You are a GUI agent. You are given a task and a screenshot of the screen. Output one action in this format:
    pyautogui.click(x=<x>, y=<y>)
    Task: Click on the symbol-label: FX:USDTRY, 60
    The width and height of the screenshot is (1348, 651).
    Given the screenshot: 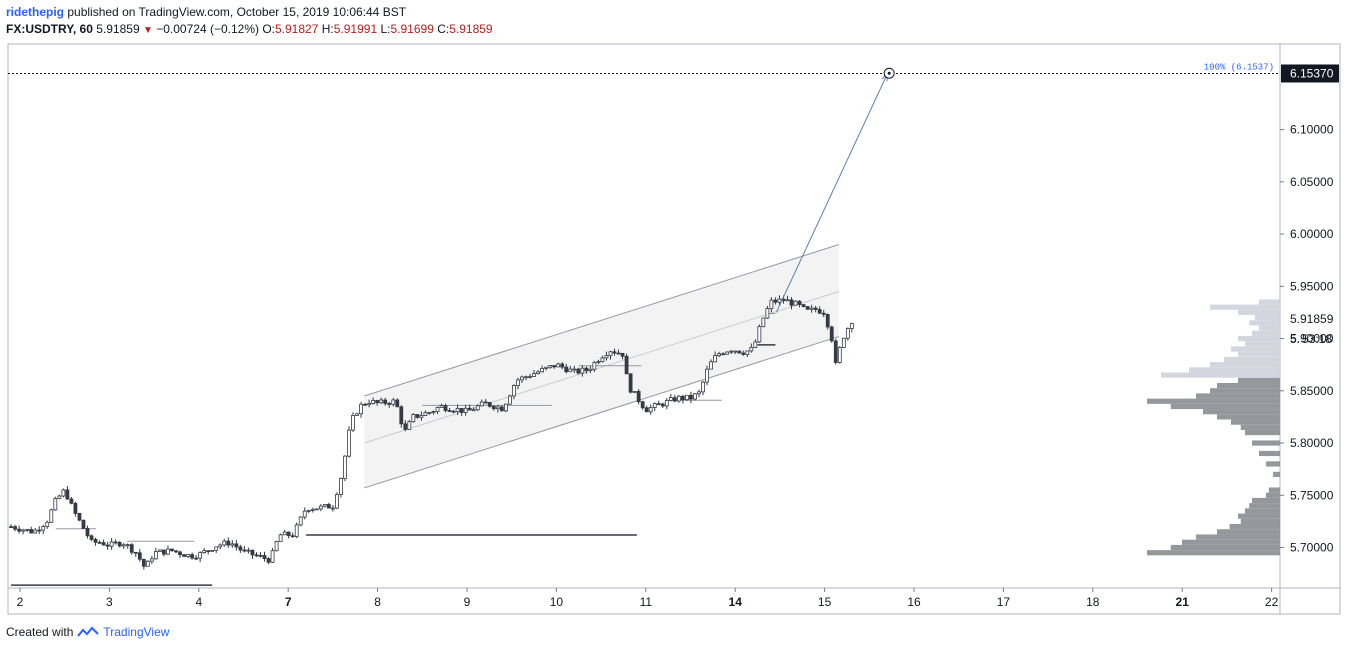 What is the action you would take?
    pyautogui.click(x=49, y=29)
    